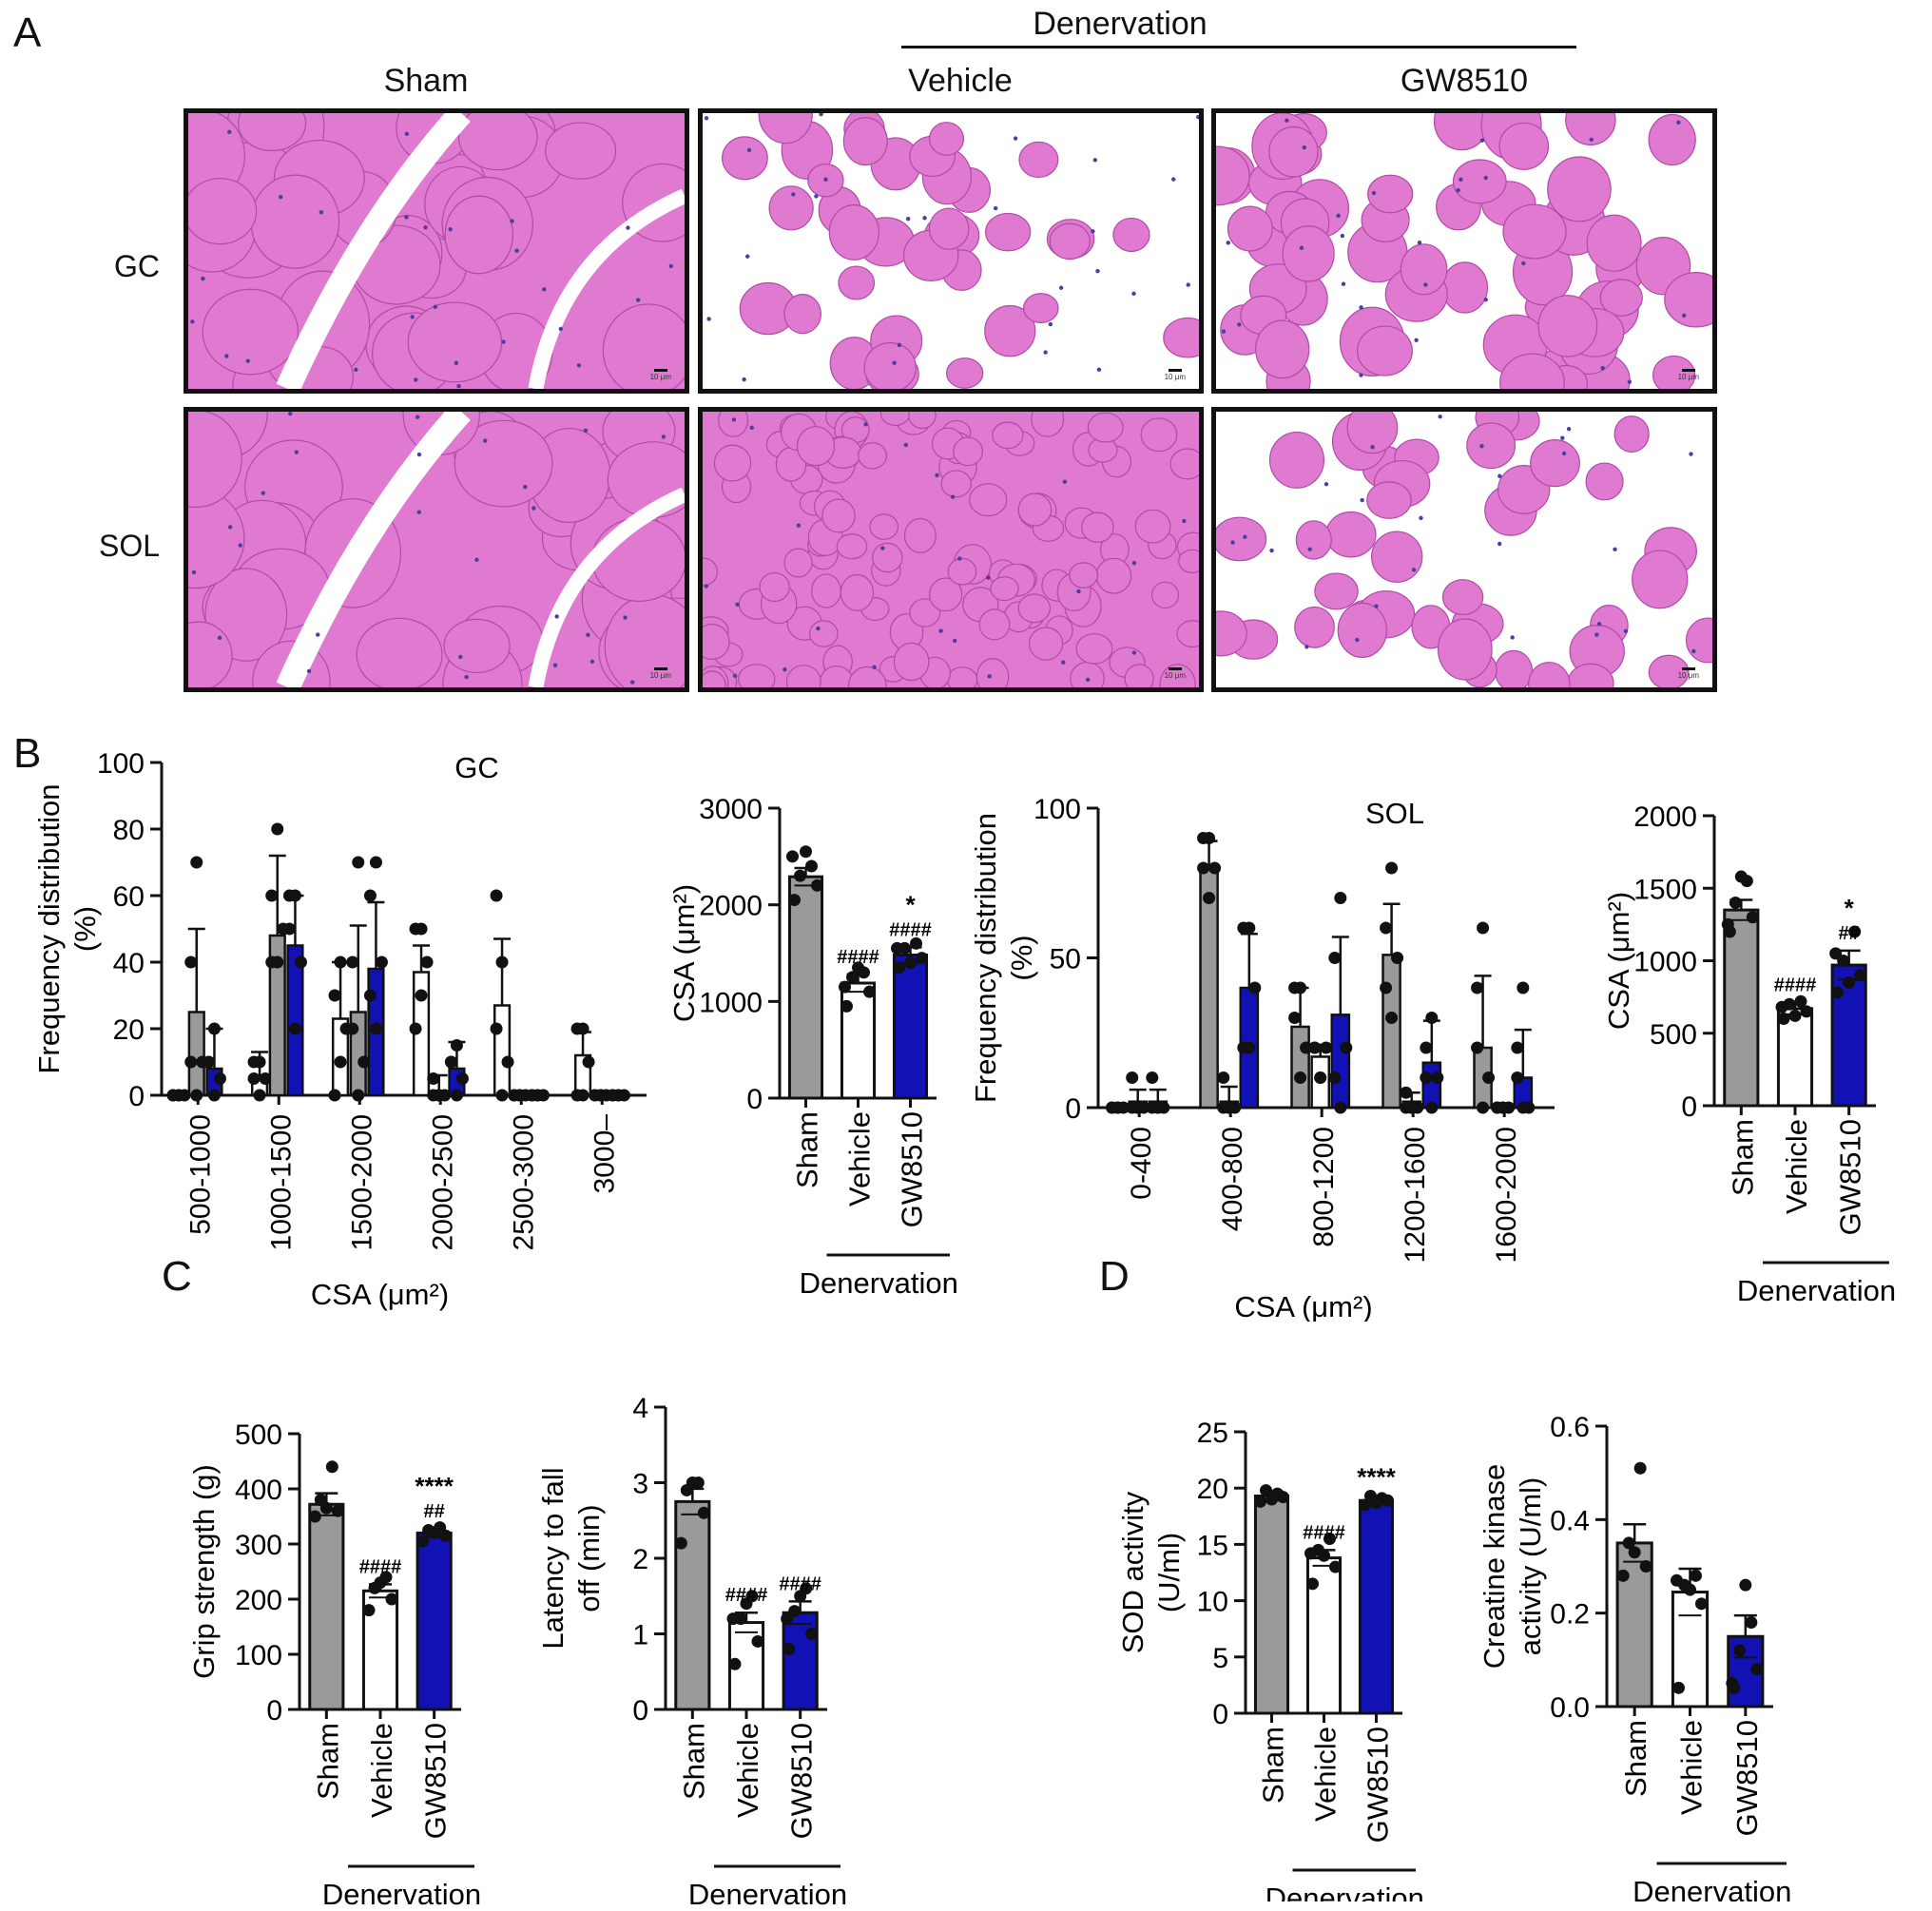 The height and width of the screenshot is (1911, 1932). What do you see at coordinates (860, 1158) in the screenshot?
I see `x-tick-label: Vehicle` at bounding box center [860, 1158].